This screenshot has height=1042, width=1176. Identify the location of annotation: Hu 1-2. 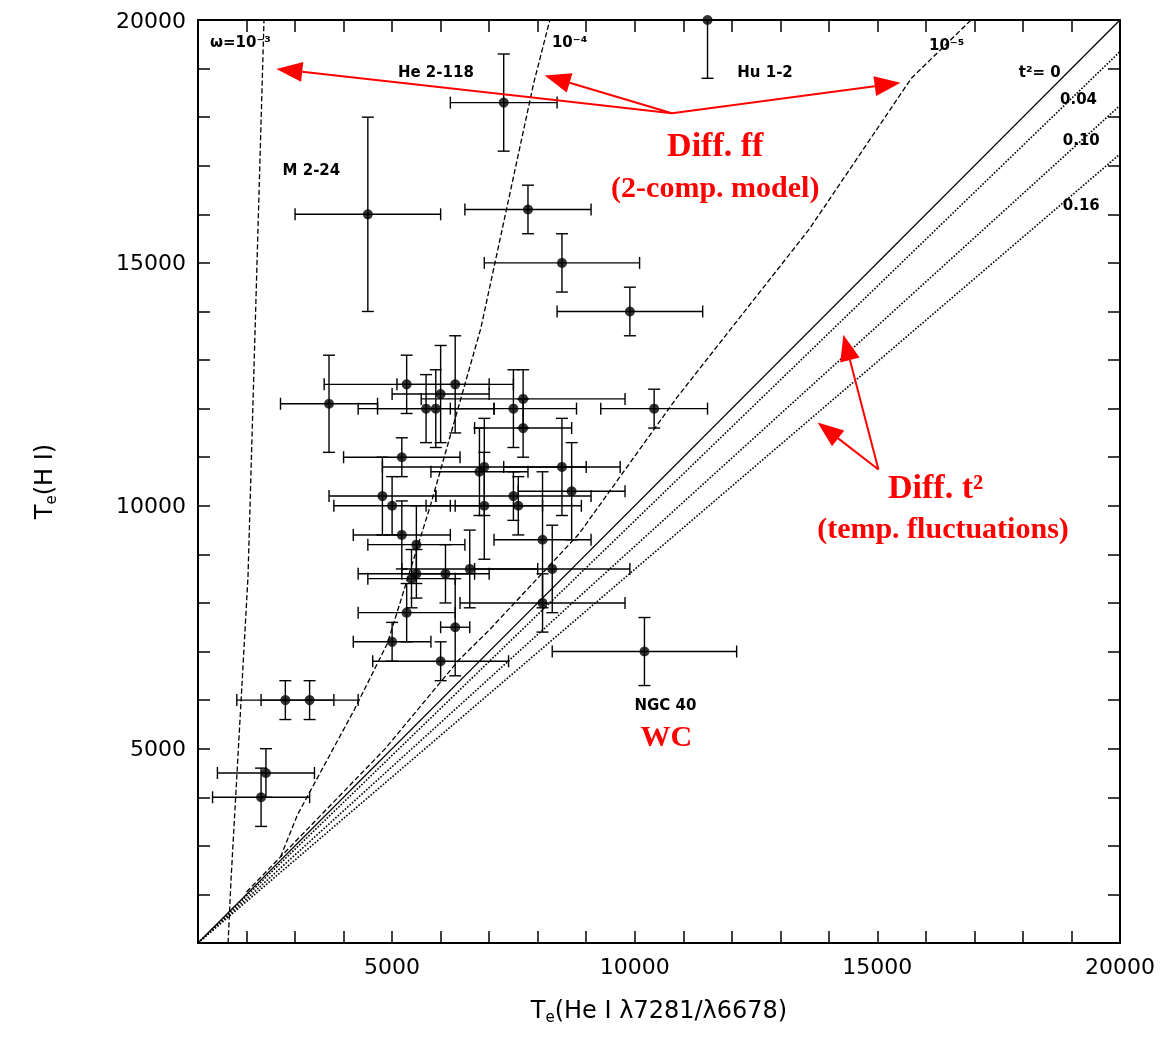
(765, 71).